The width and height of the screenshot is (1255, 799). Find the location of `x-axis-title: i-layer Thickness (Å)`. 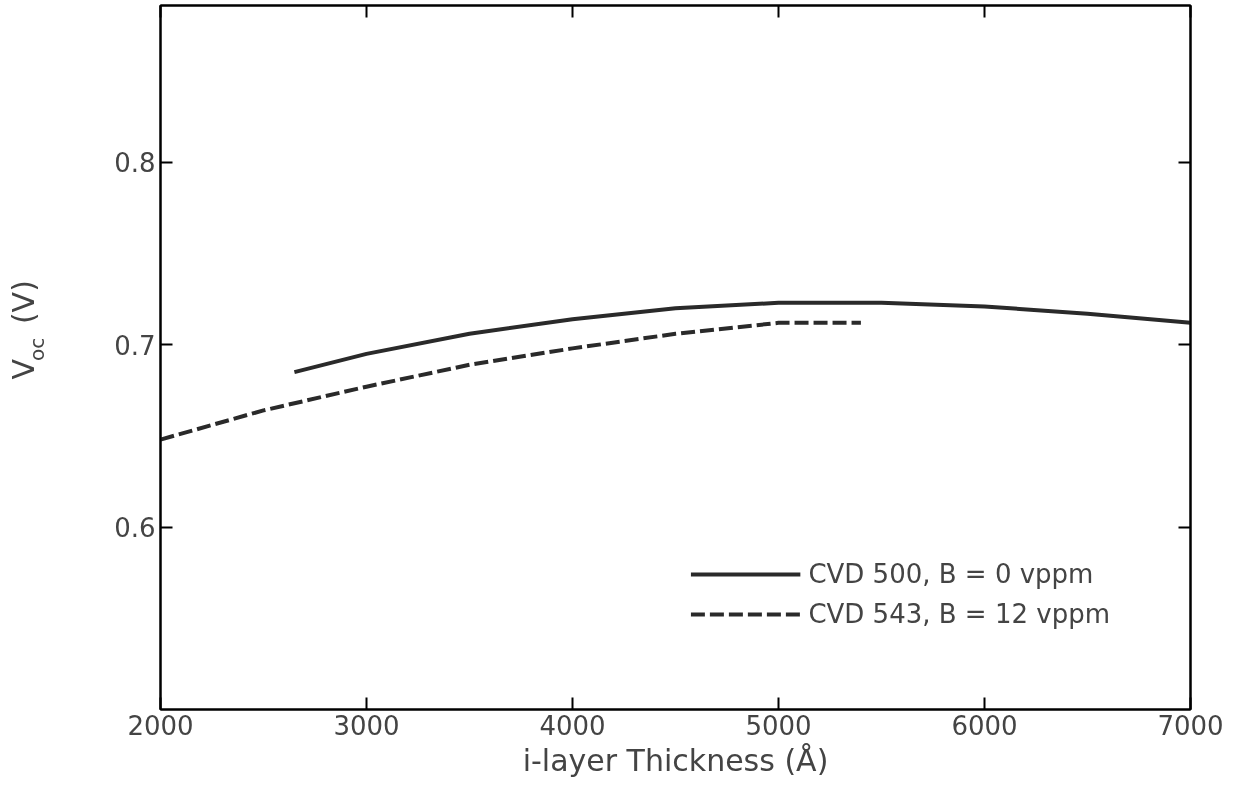

x-axis-title: i-layer Thickness (Å) is located at coordinates (675, 760).